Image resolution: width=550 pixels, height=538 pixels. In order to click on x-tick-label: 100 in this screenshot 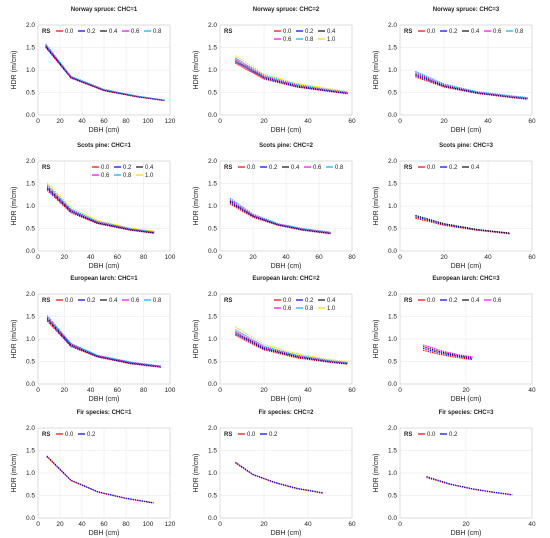, I will do `click(170, 390)`.